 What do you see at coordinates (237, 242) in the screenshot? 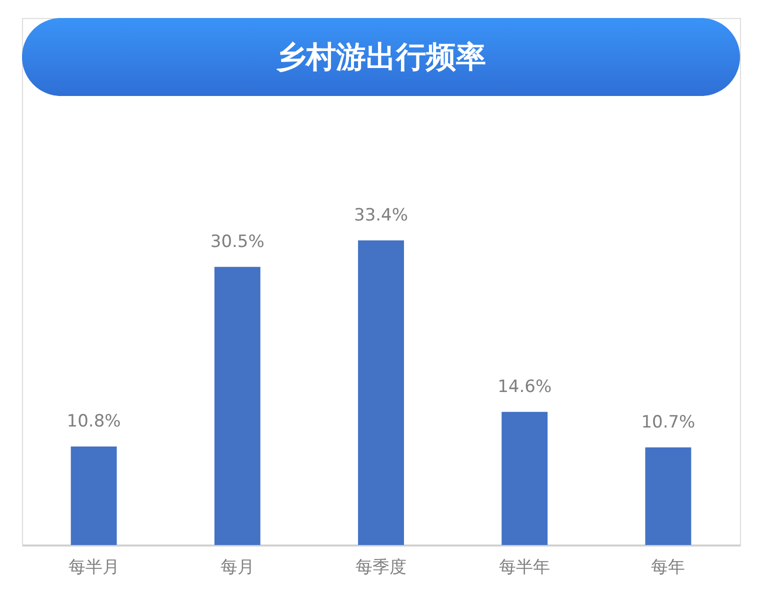
I see `data-label: 30.5%` at bounding box center [237, 242].